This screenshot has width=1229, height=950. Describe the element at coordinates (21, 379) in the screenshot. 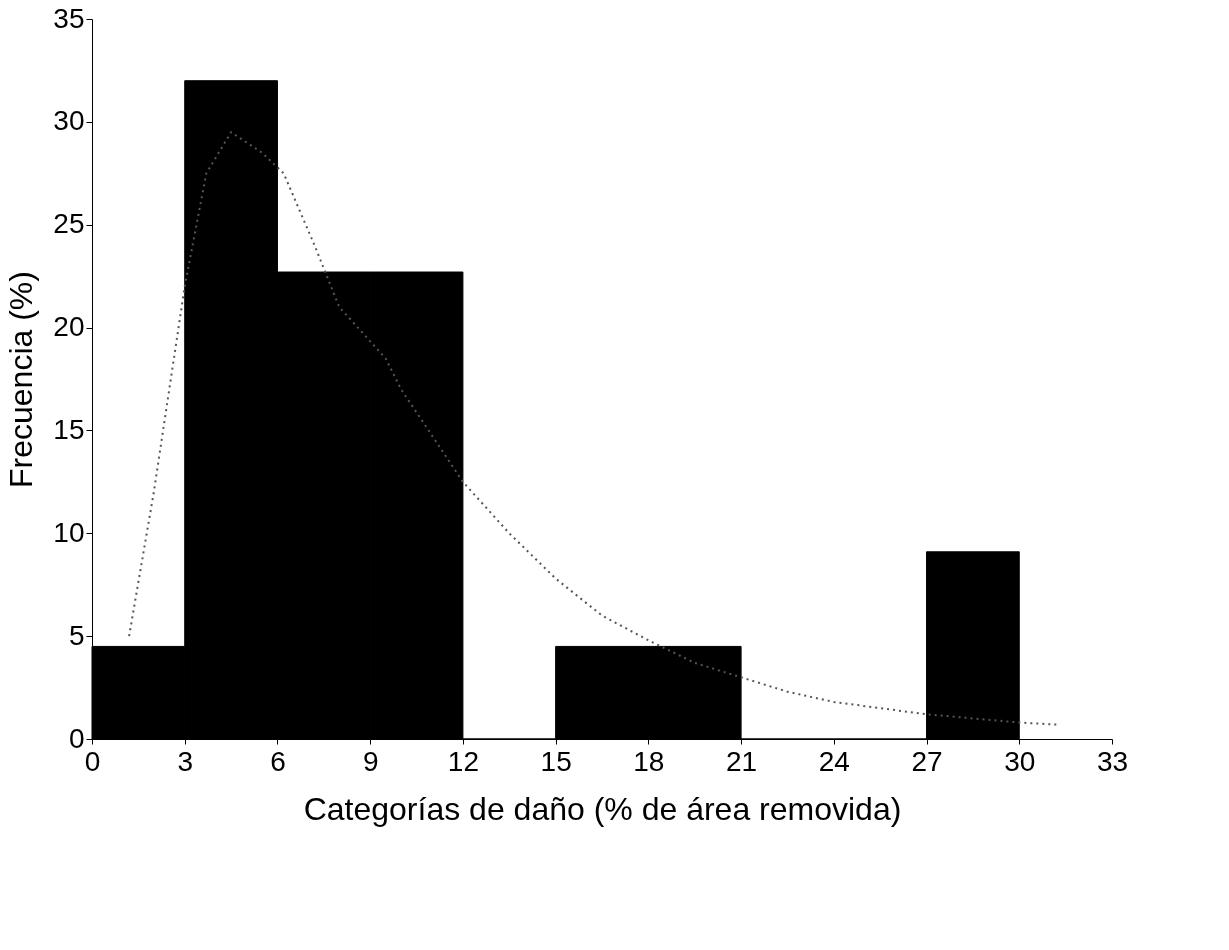

I see `y-axis-title: Frecuencia (%)` at that location.